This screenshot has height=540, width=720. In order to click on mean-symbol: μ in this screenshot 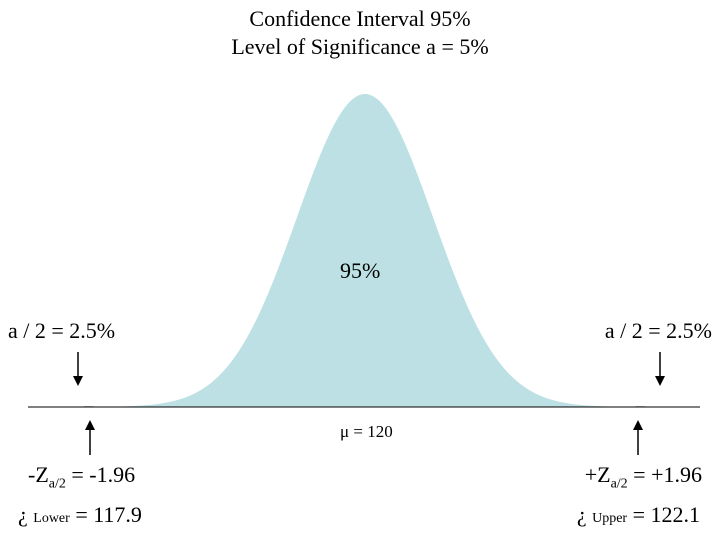, I will do `click(345, 431)`.